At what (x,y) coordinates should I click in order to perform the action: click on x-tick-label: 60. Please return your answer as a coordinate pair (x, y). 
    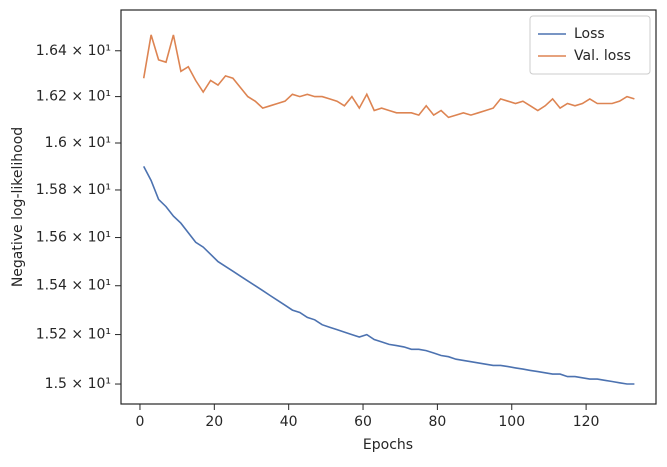
    Looking at the image, I should click on (363, 422).